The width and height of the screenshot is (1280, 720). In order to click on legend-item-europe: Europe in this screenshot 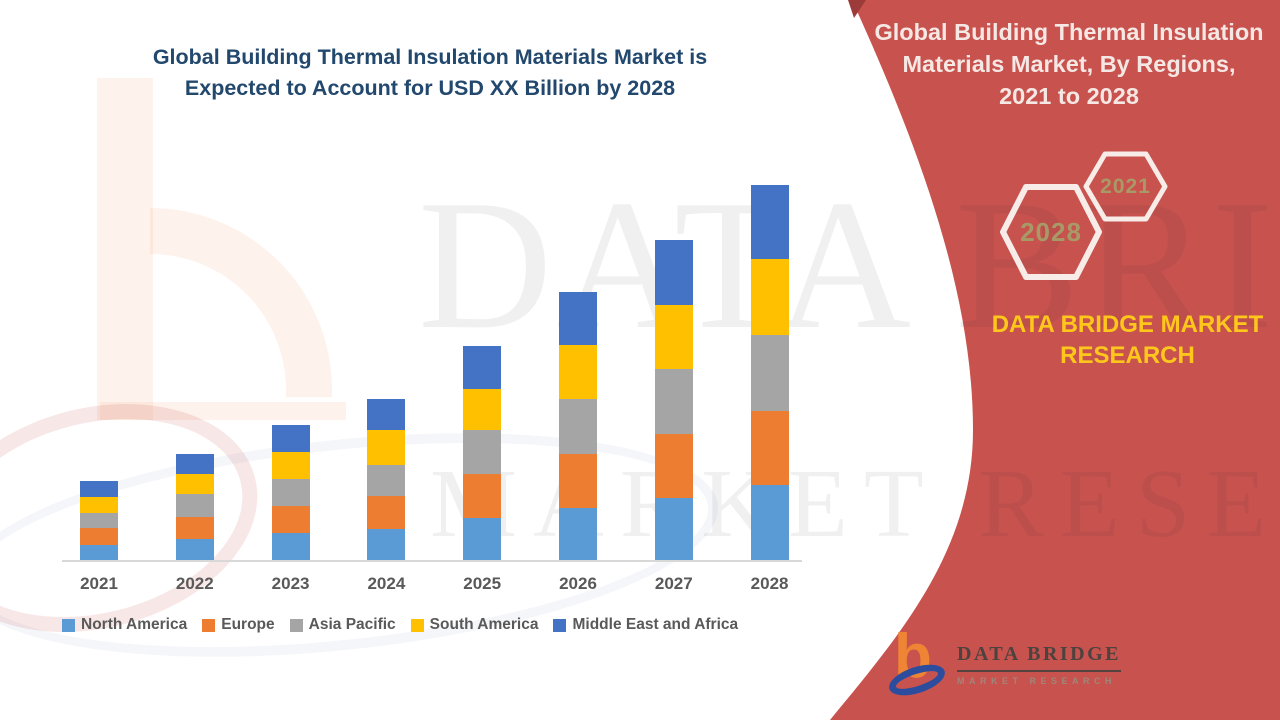, I will do `click(238, 625)`.